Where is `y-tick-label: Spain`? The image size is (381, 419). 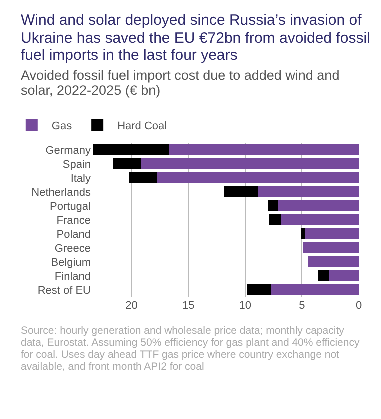 y-tick-label: Spain is located at coordinates (76, 164).